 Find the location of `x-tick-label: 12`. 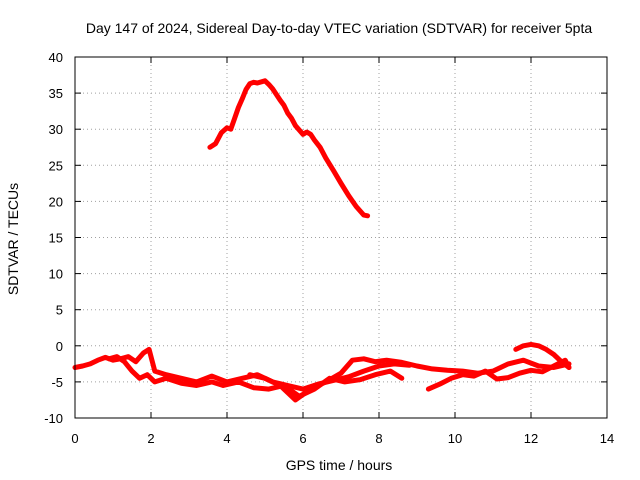

x-tick-label: 12 is located at coordinates (531, 438).